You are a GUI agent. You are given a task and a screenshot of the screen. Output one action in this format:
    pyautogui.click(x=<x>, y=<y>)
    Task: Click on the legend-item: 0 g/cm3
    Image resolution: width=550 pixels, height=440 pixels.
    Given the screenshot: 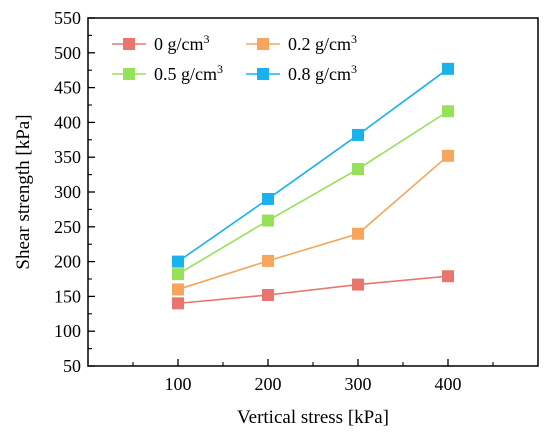 What is the action you would take?
    pyautogui.click(x=161, y=43)
    